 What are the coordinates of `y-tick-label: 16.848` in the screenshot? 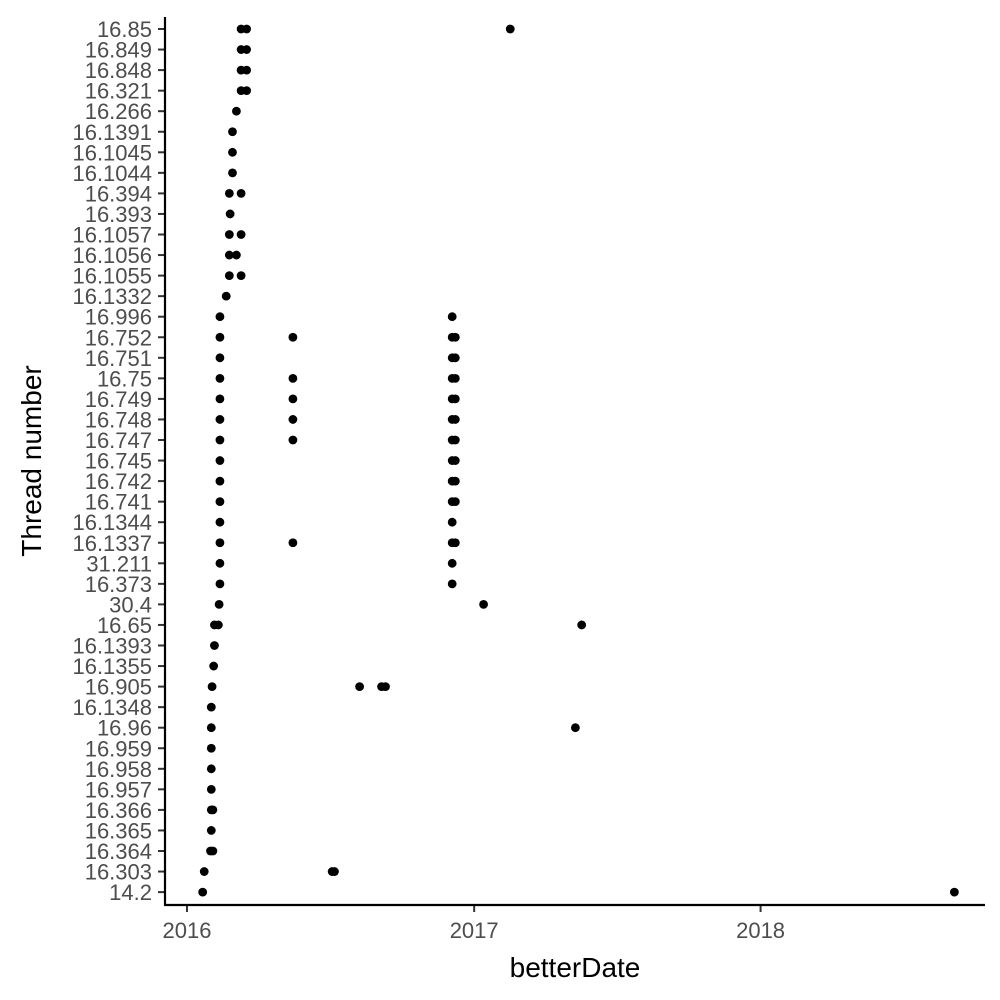 It's located at (118, 70).